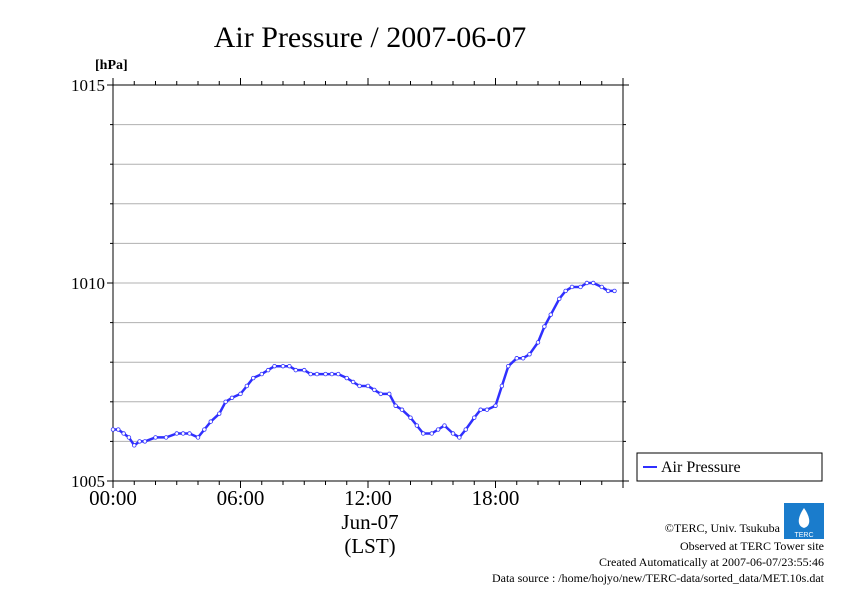  Describe the element at coordinates (496, 498) in the screenshot. I see `x-tick-label: 18:00` at that location.